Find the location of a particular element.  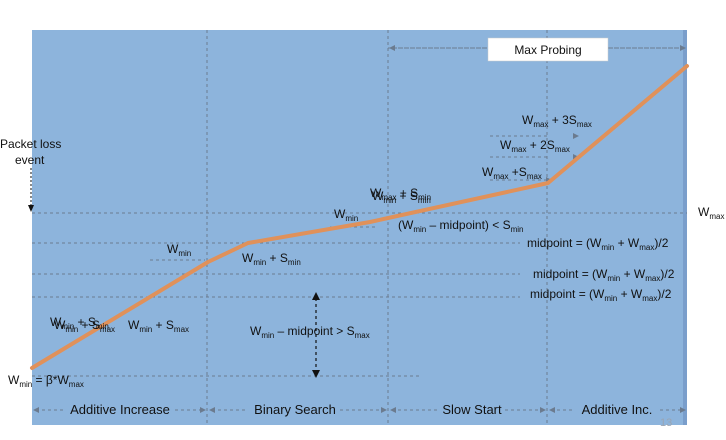

gap-arrow is located at coordinates (316, 335).